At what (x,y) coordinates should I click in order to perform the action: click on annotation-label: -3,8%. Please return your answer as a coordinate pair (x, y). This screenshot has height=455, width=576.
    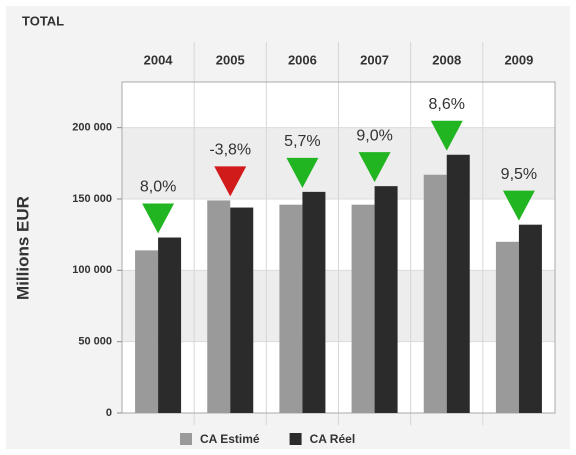
    Looking at the image, I should click on (230, 150).